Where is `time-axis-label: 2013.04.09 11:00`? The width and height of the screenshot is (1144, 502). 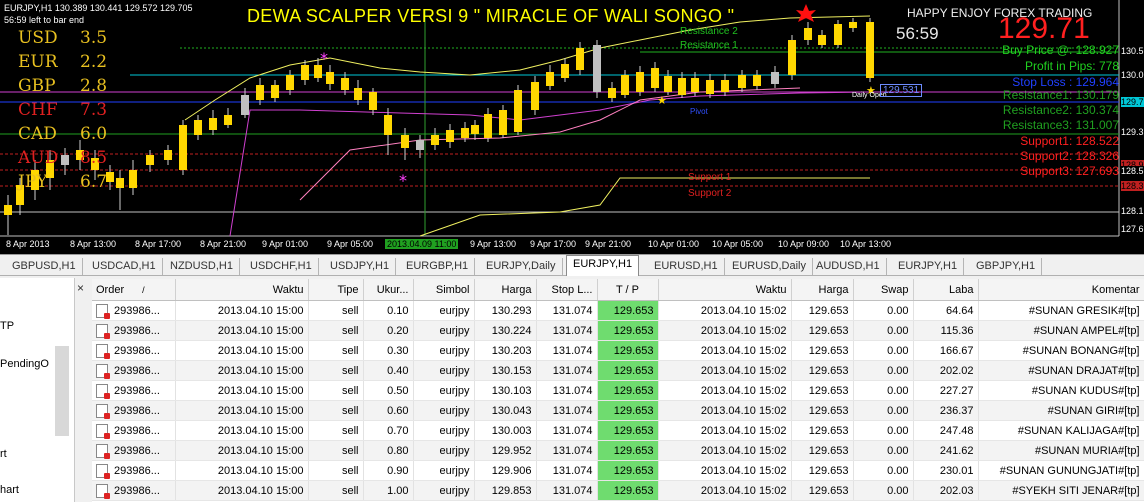 time-axis-label: 2013.04.09 11:00 is located at coordinates (422, 244).